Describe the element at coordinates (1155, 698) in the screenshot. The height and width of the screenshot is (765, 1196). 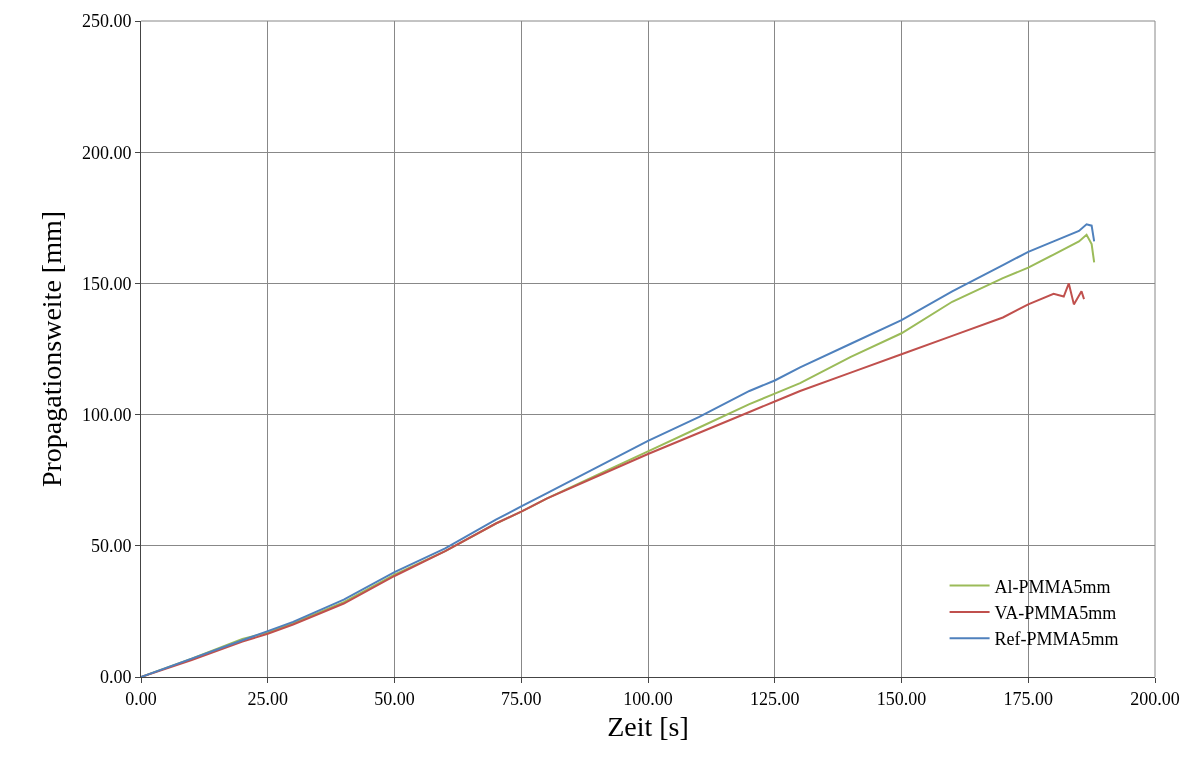
I see `x-tick-label: 200.00` at that location.